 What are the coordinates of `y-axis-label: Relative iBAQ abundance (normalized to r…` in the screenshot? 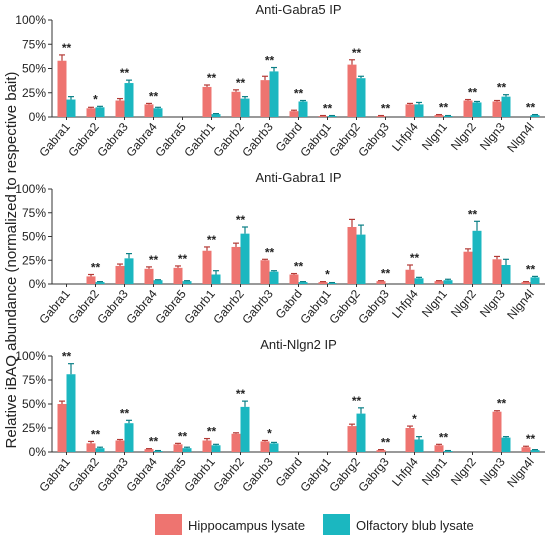 It's located at (11, 260).